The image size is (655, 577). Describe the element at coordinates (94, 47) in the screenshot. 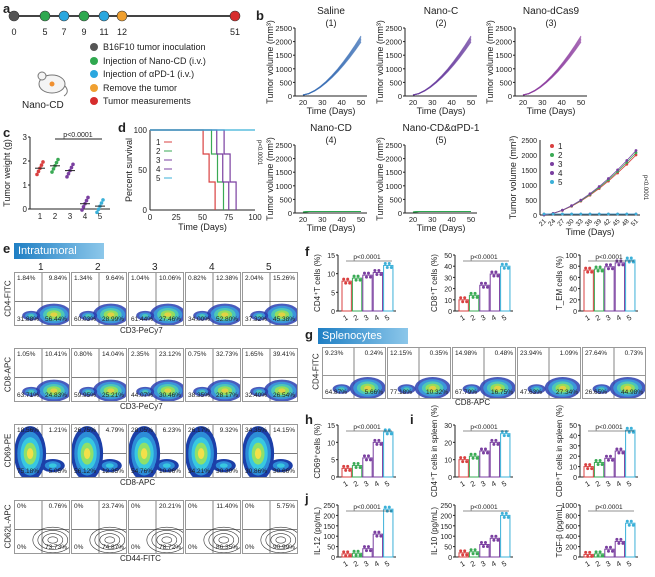

I see `legend-dot` at that location.